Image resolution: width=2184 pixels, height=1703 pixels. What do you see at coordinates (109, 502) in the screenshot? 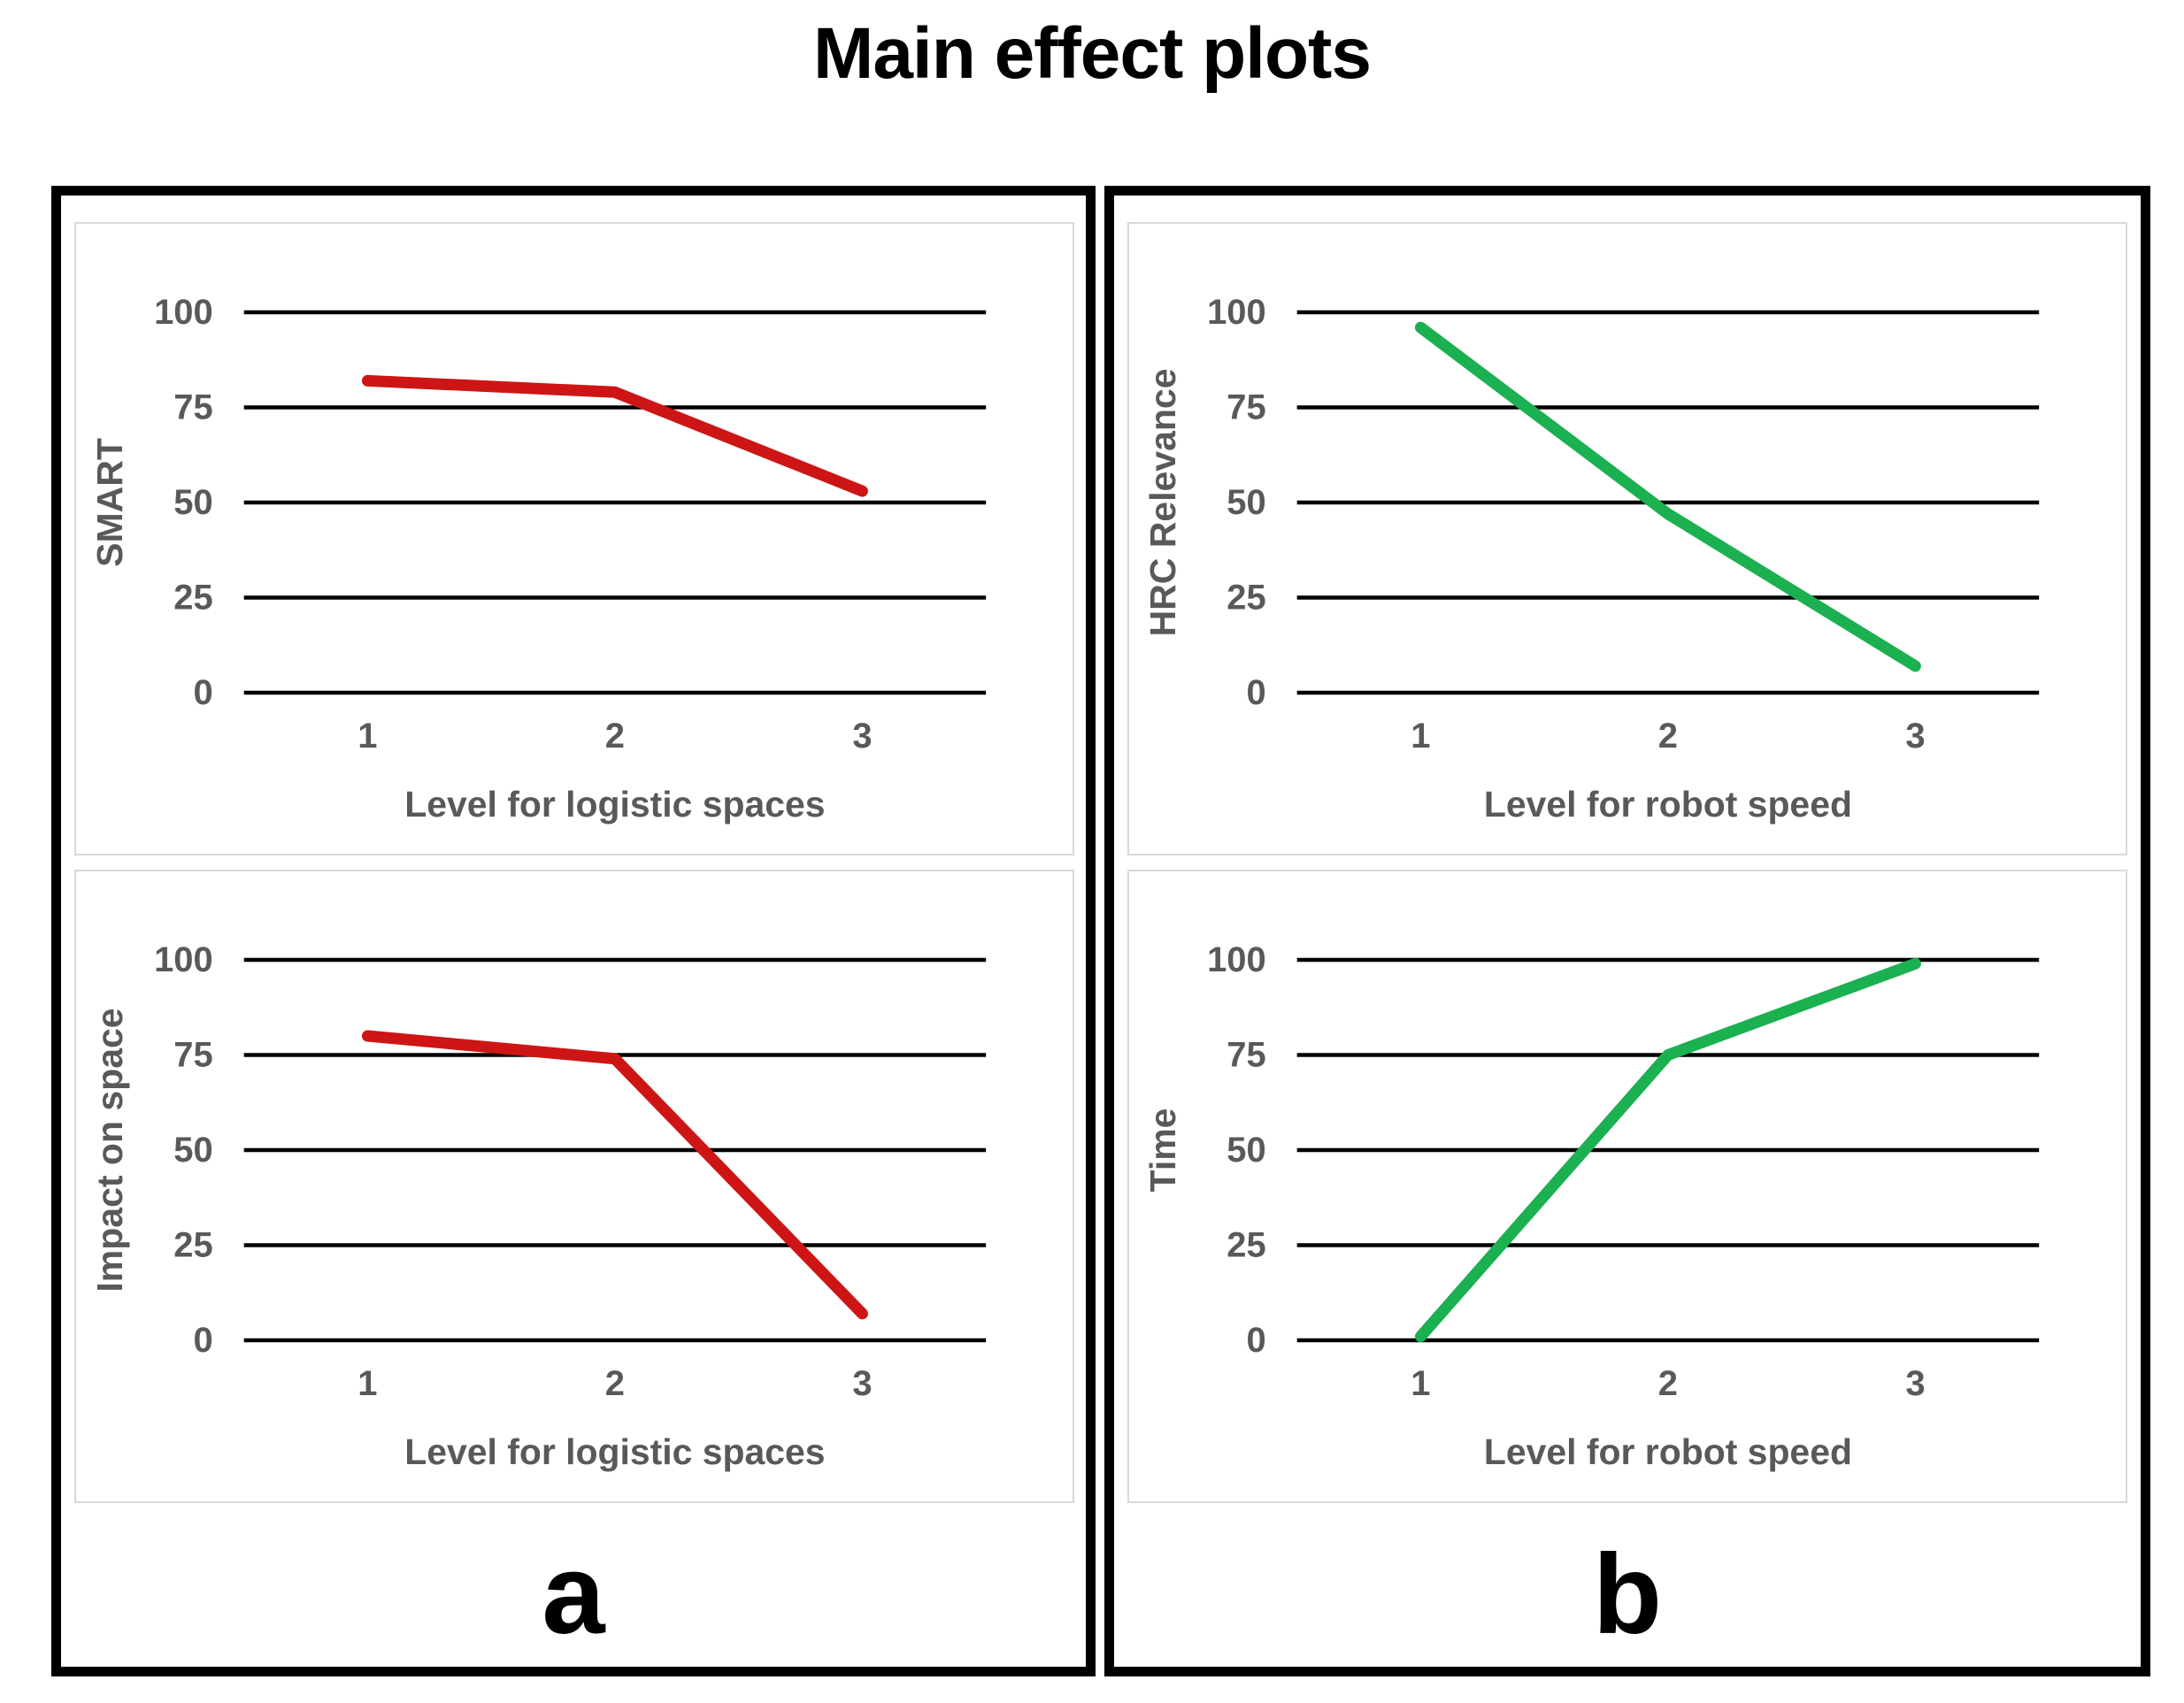
I see `y-axis-title: SMART` at bounding box center [109, 502].